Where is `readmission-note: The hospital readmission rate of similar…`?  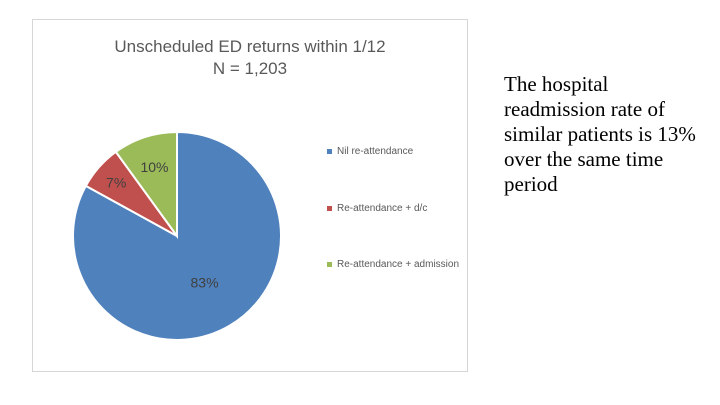
readmission-note: The hospital readmission rate of similar… is located at coordinates (600, 134).